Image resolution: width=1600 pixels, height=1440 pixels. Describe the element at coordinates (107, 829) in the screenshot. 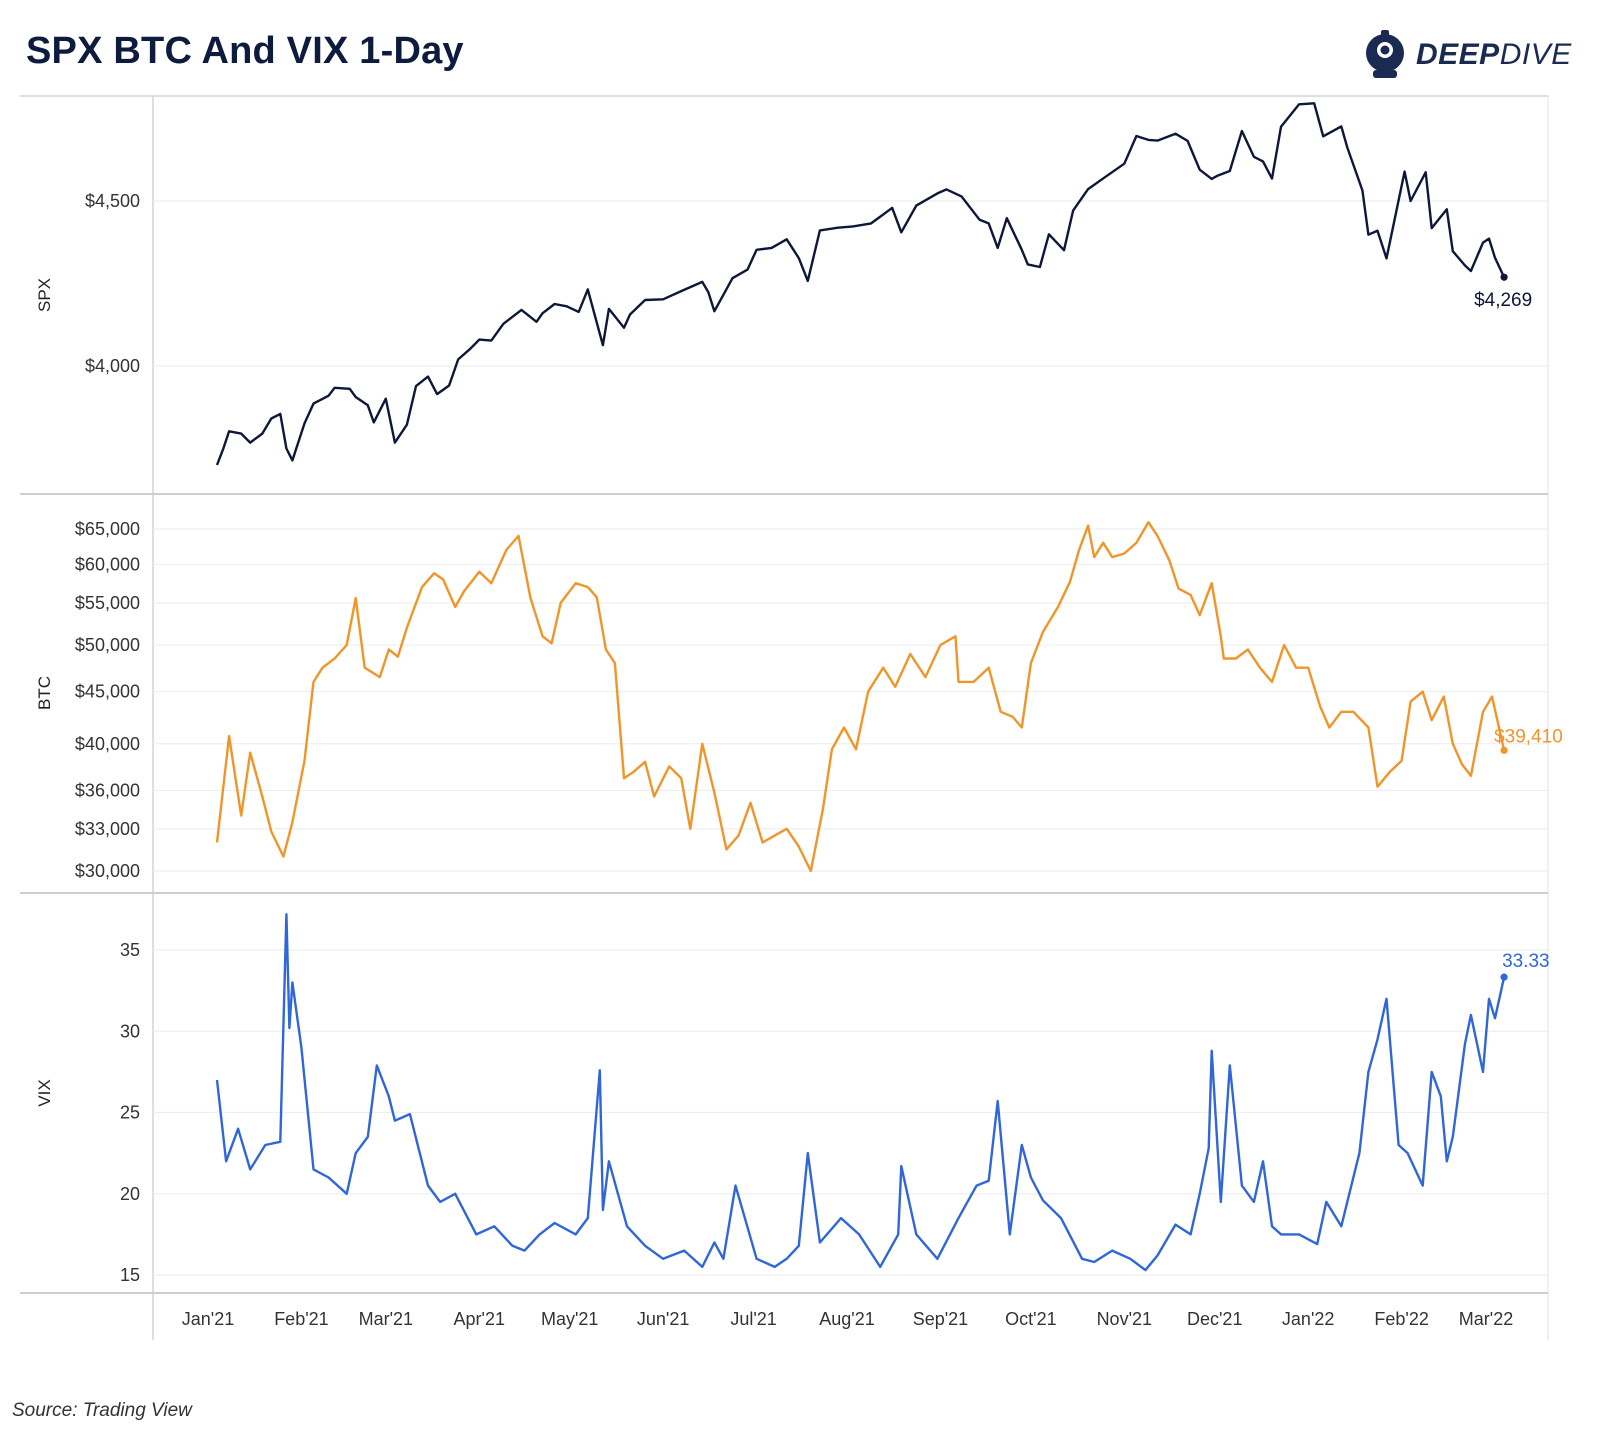

I see `y-tick-label: $33,000` at that location.